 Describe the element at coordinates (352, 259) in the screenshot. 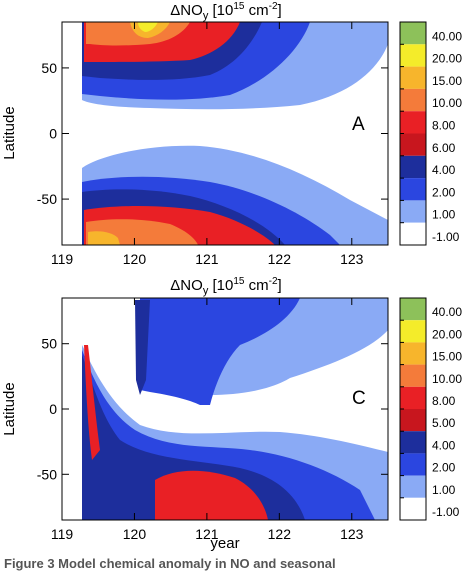

I see `panel-a-xtick-label-4: 123` at that location.